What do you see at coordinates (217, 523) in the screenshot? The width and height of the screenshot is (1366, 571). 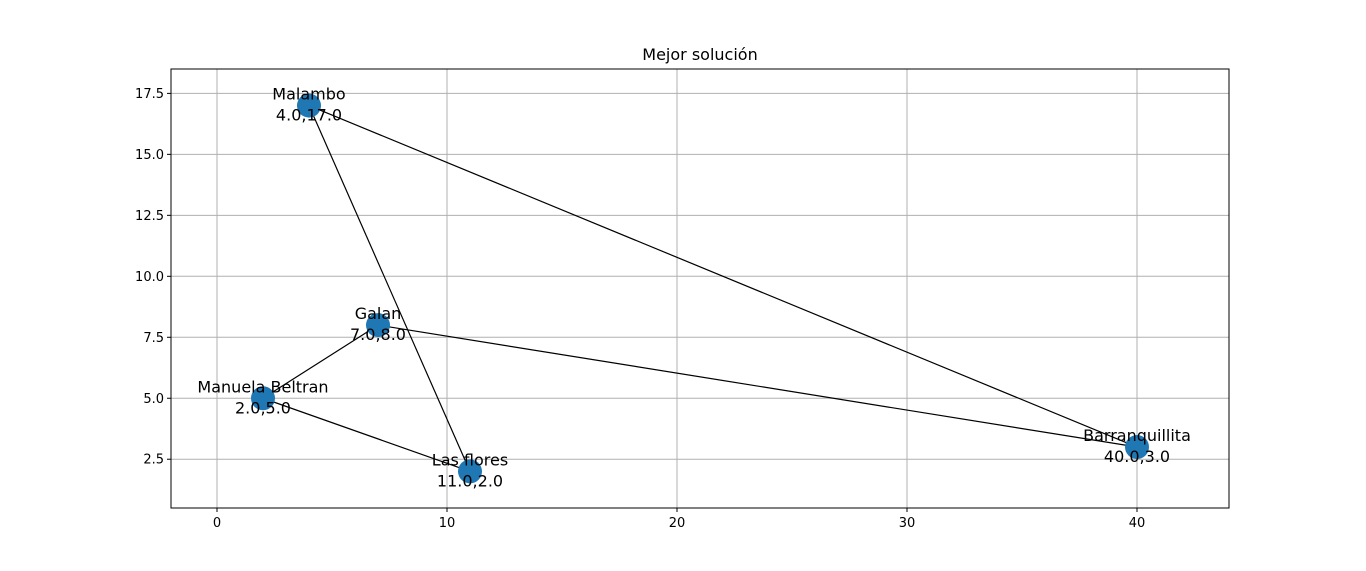 I see `x-tick-label: 0` at bounding box center [217, 523].